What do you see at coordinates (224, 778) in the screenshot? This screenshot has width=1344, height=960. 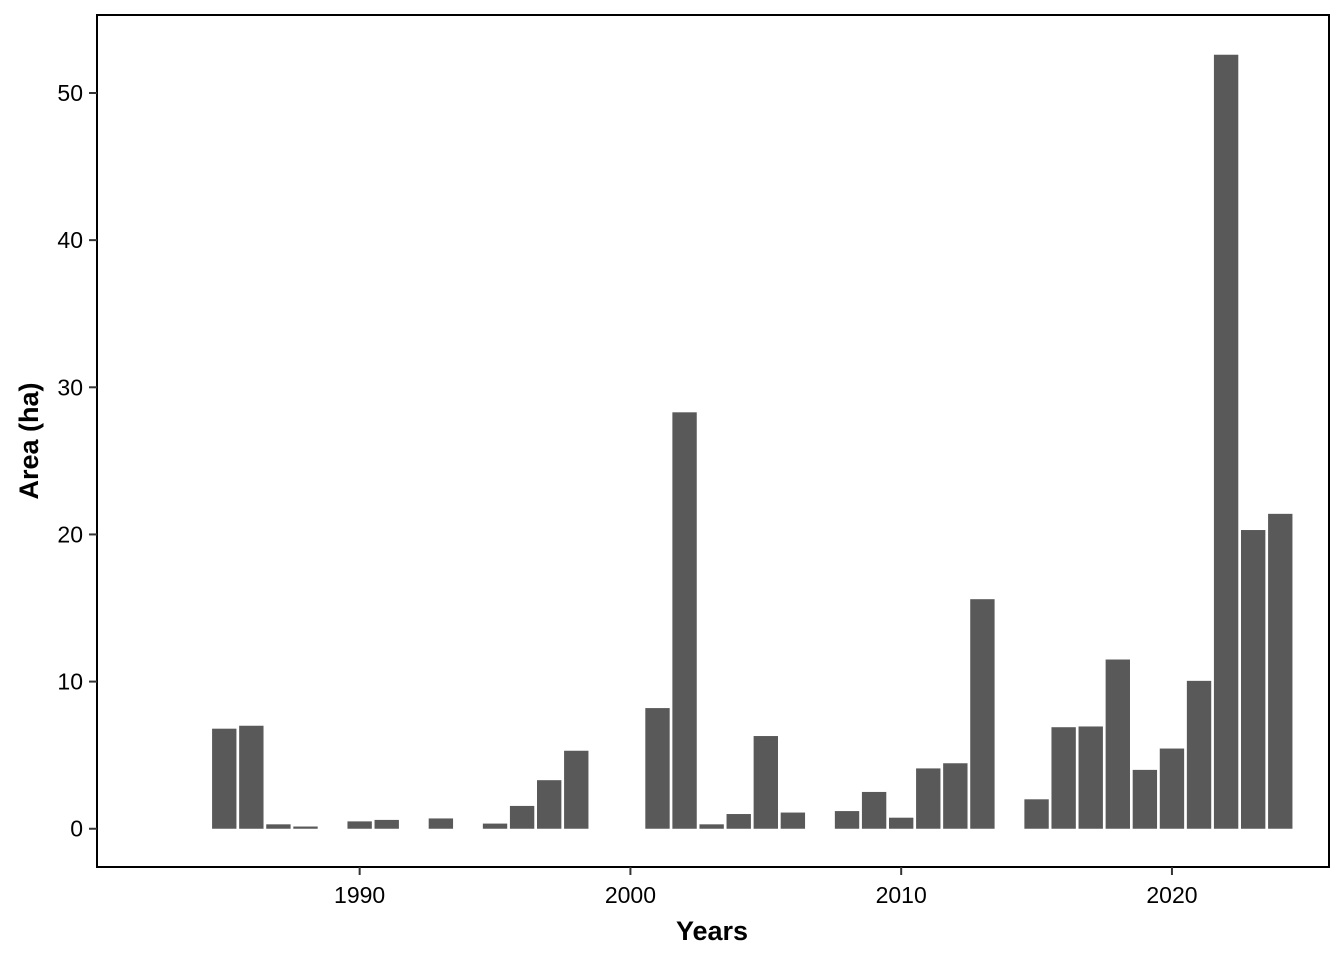 I see `bar-1985` at bounding box center [224, 778].